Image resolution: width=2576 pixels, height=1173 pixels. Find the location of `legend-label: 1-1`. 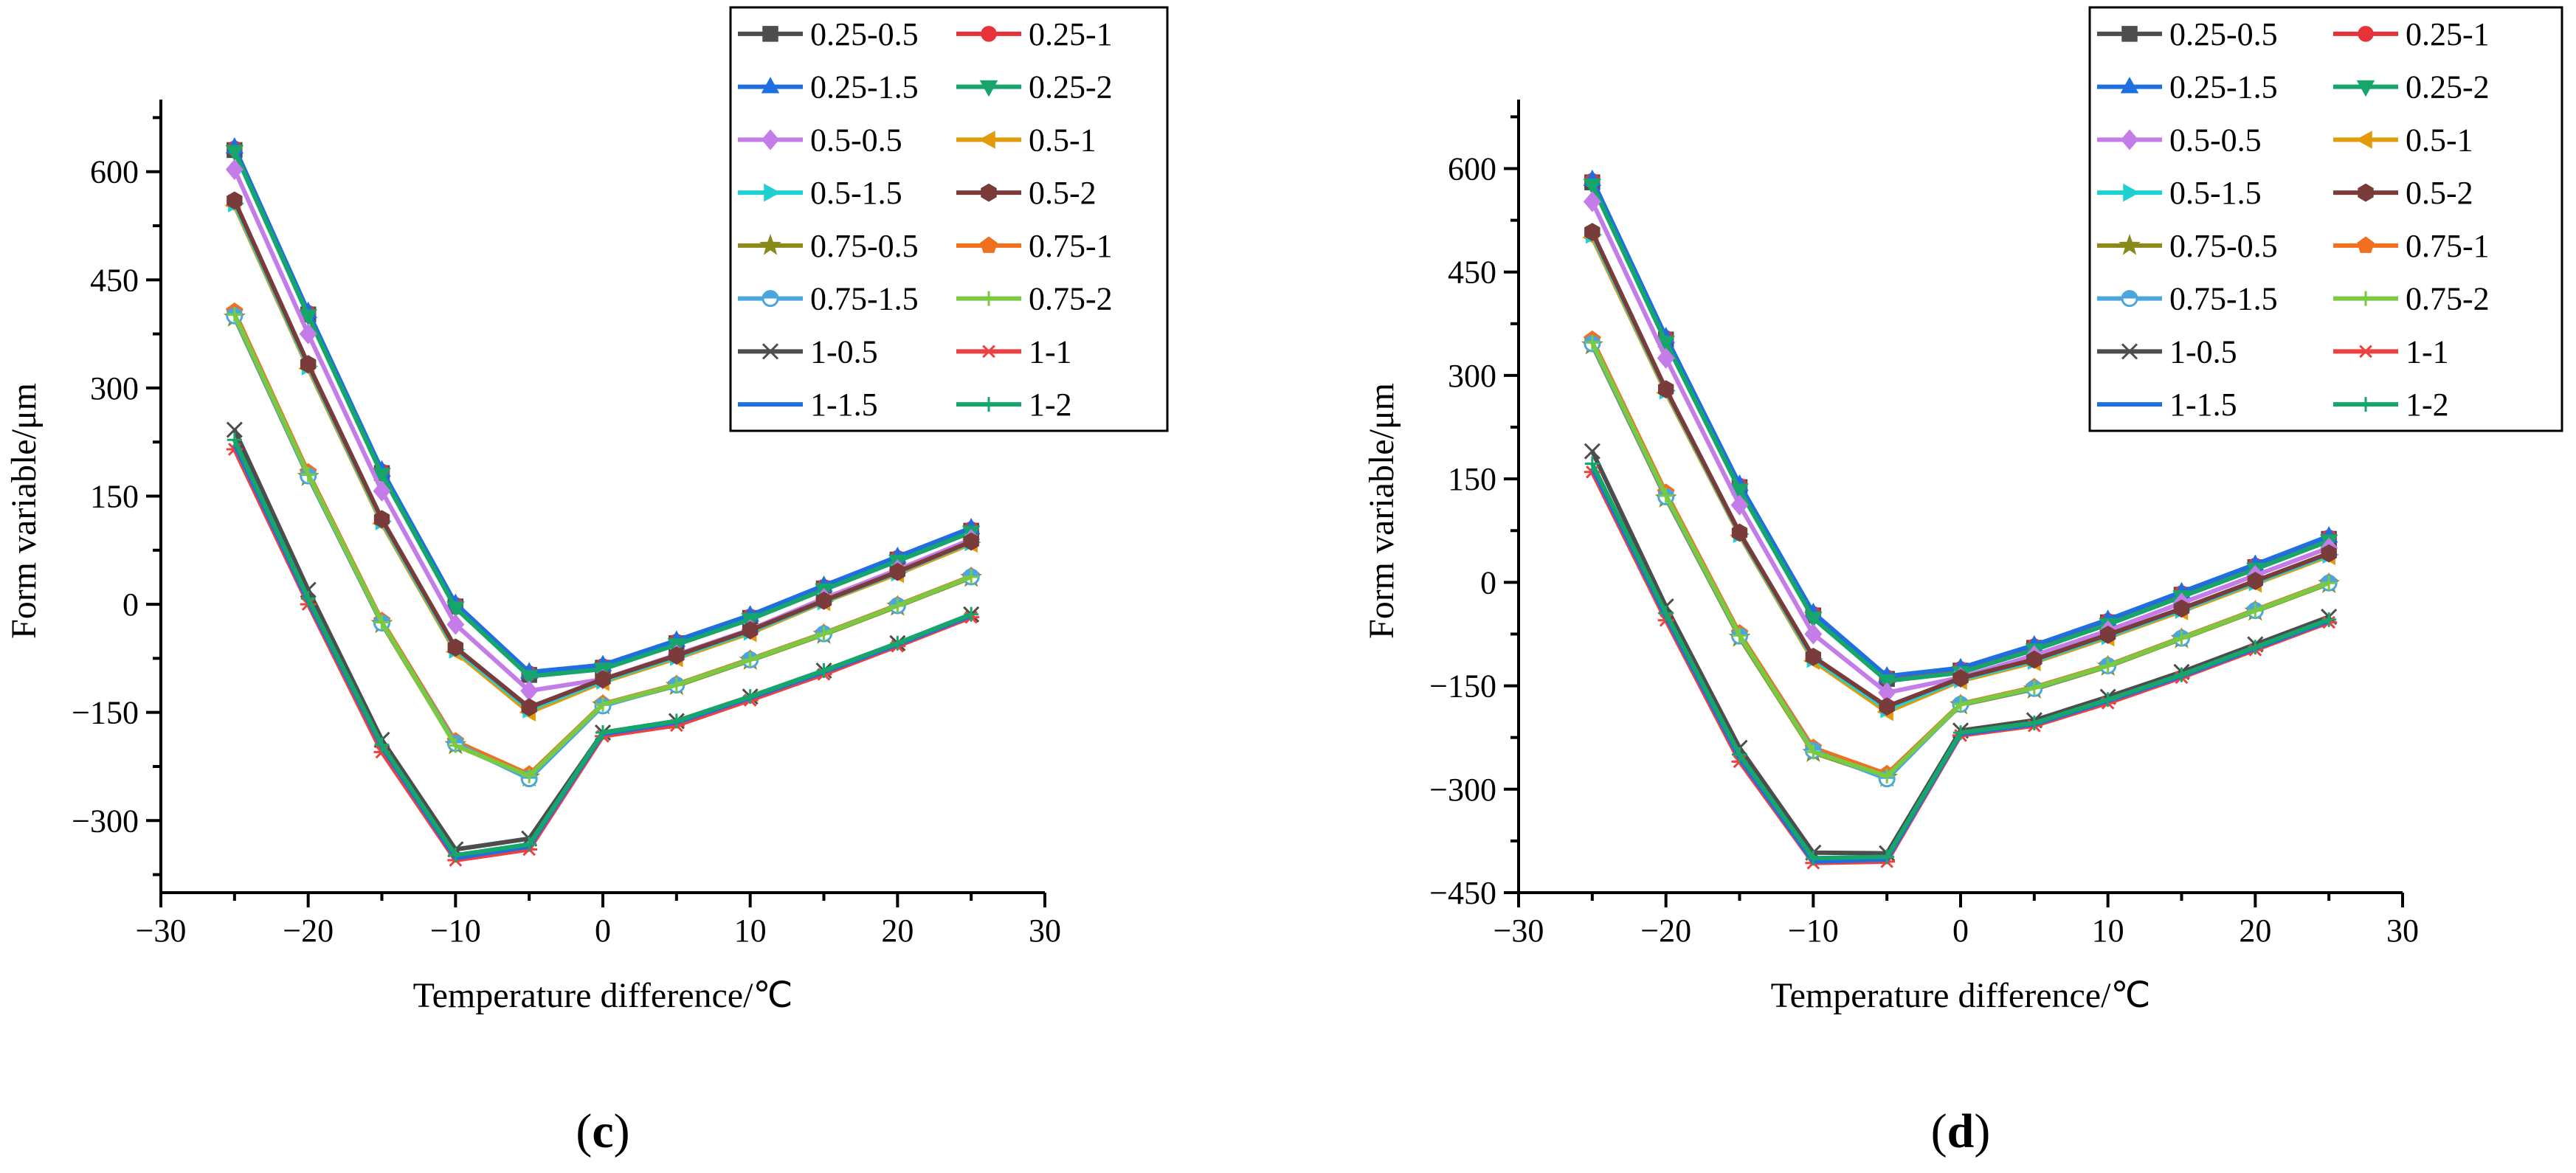

legend-label: 1-1 is located at coordinates (2428, 351).